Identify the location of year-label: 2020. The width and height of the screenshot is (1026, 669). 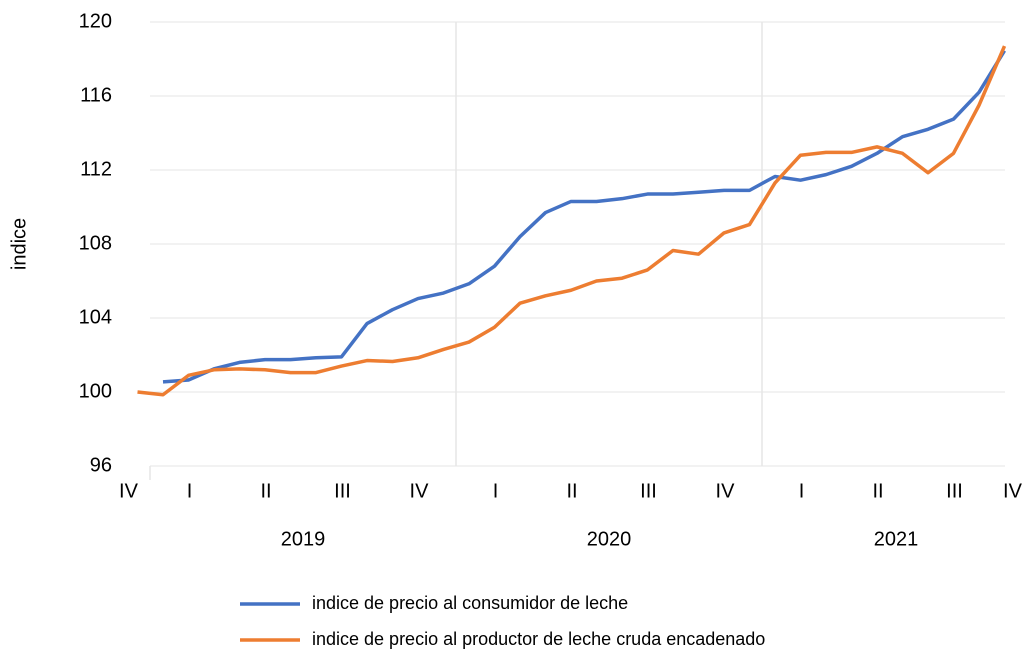
(609, 539).